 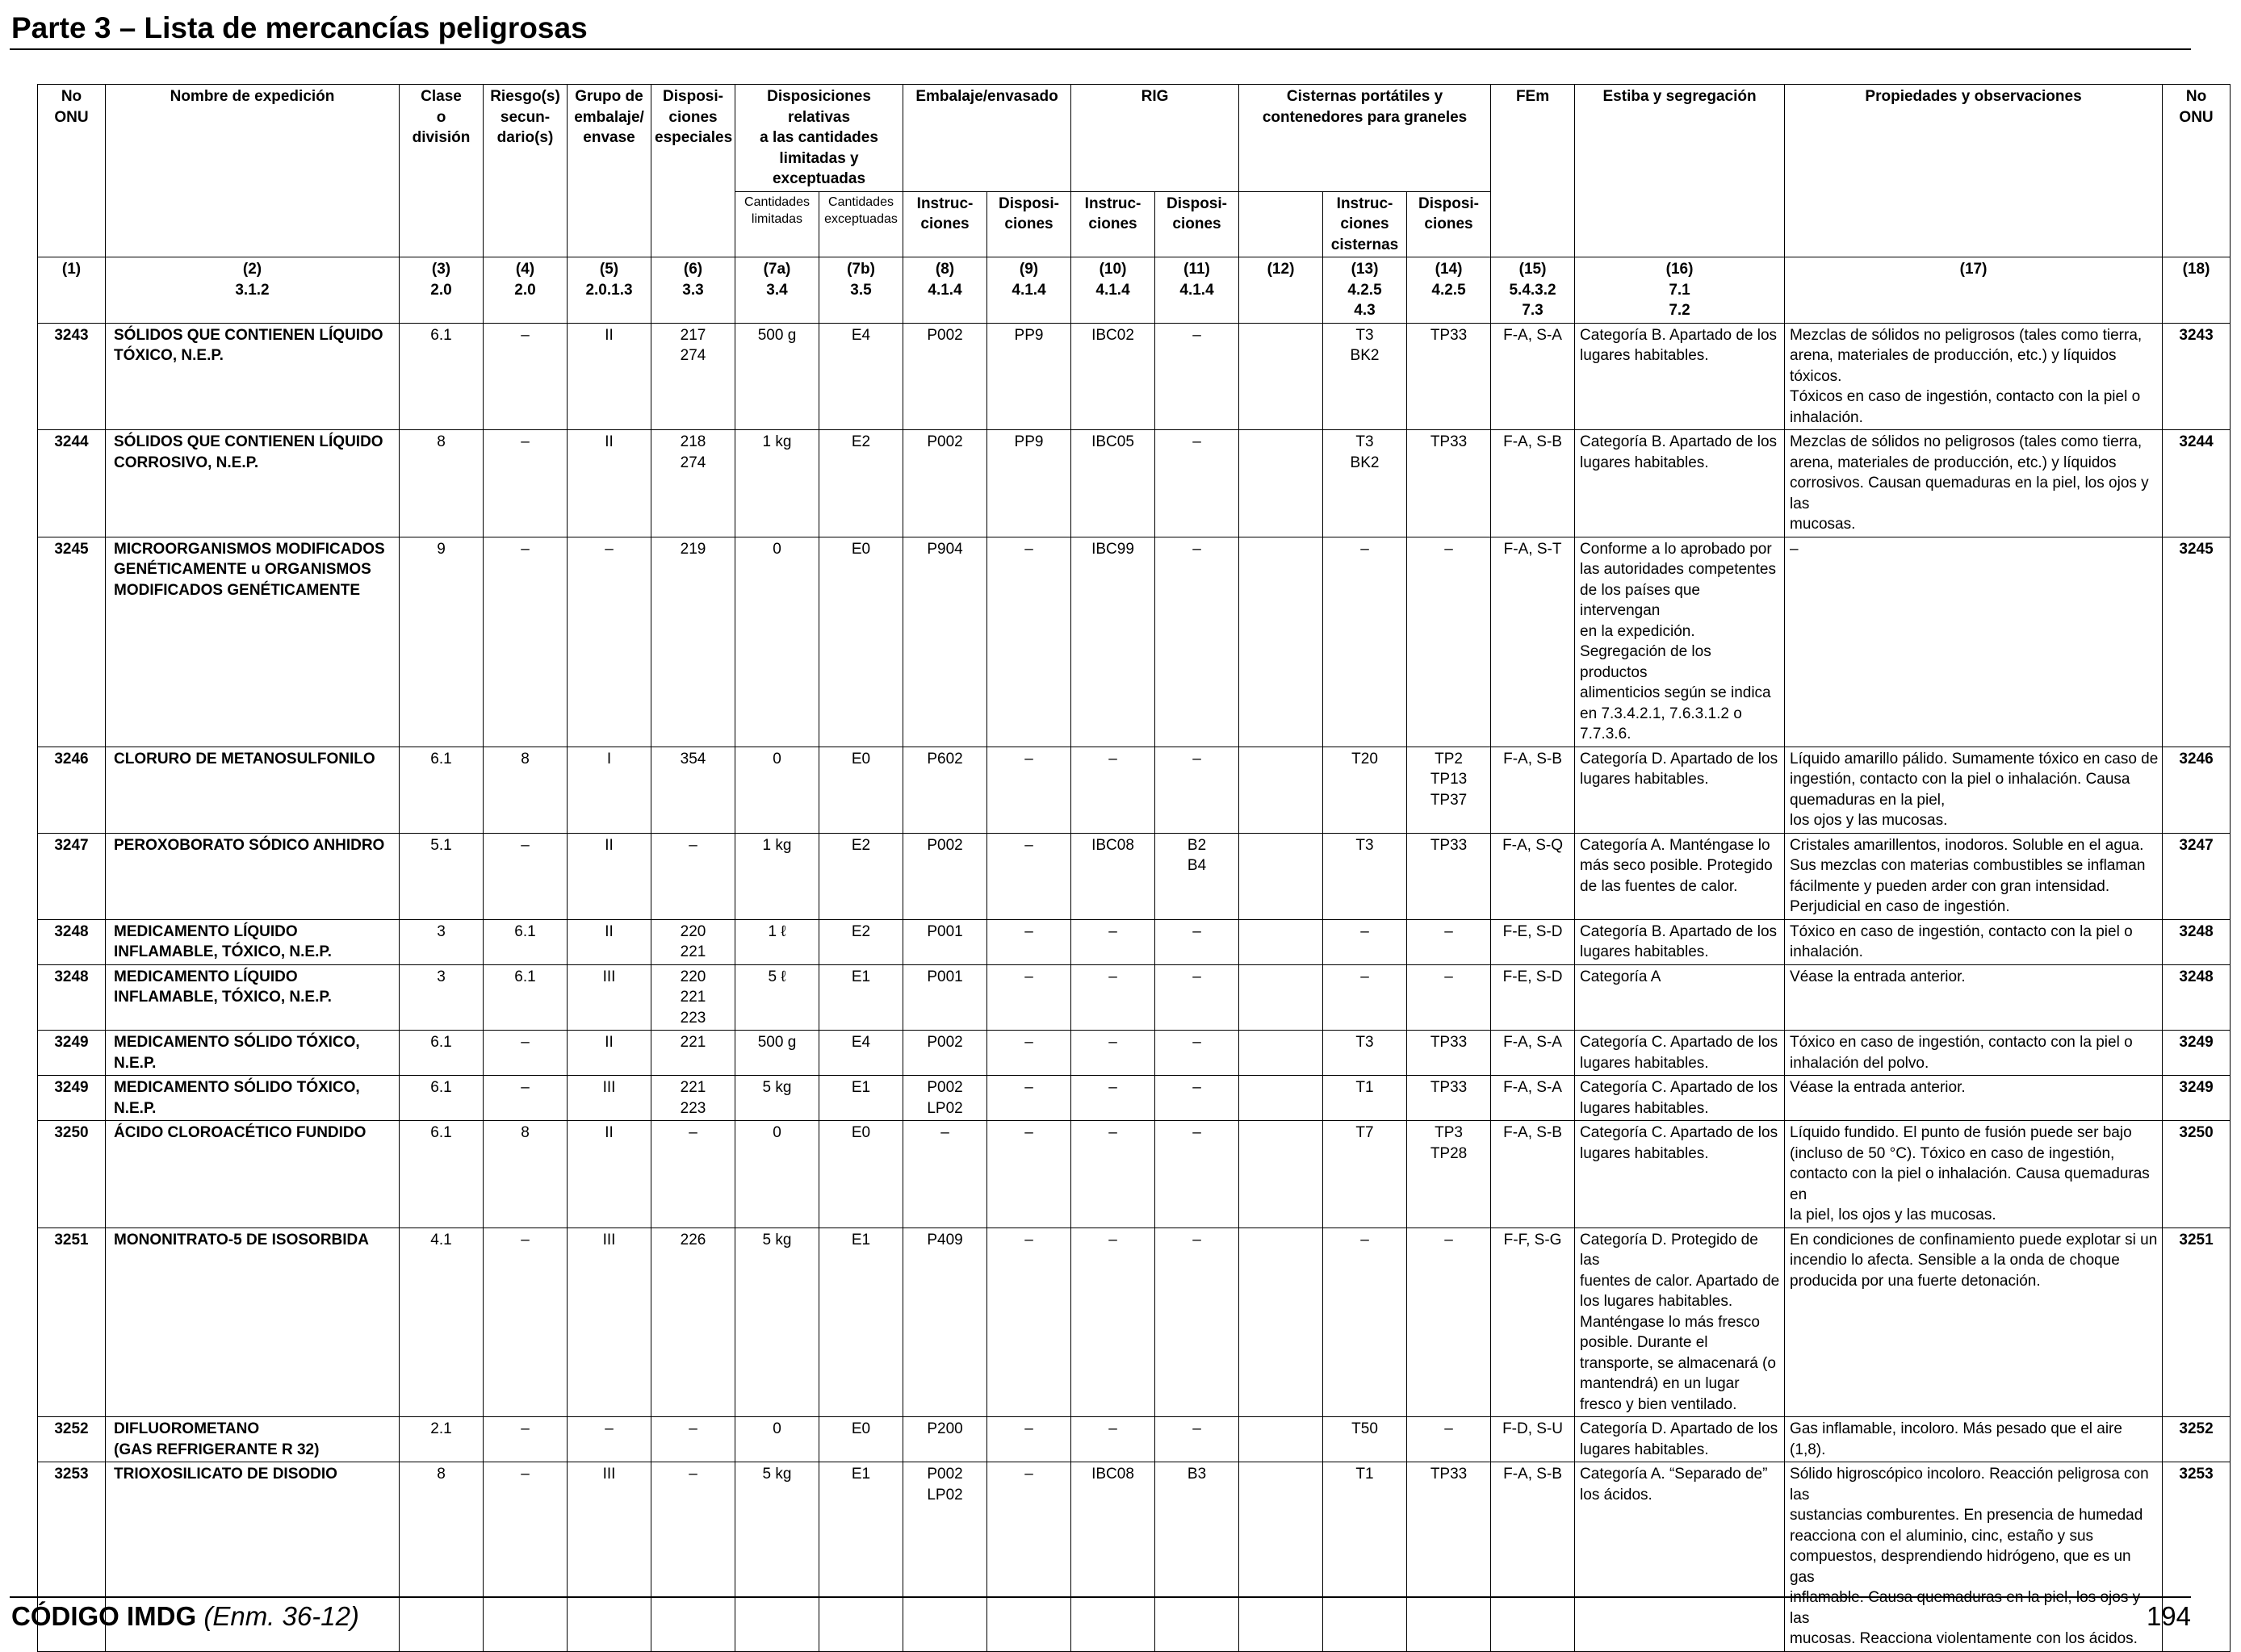 I want to click on text-line: 218, so click(x=693, y=441).